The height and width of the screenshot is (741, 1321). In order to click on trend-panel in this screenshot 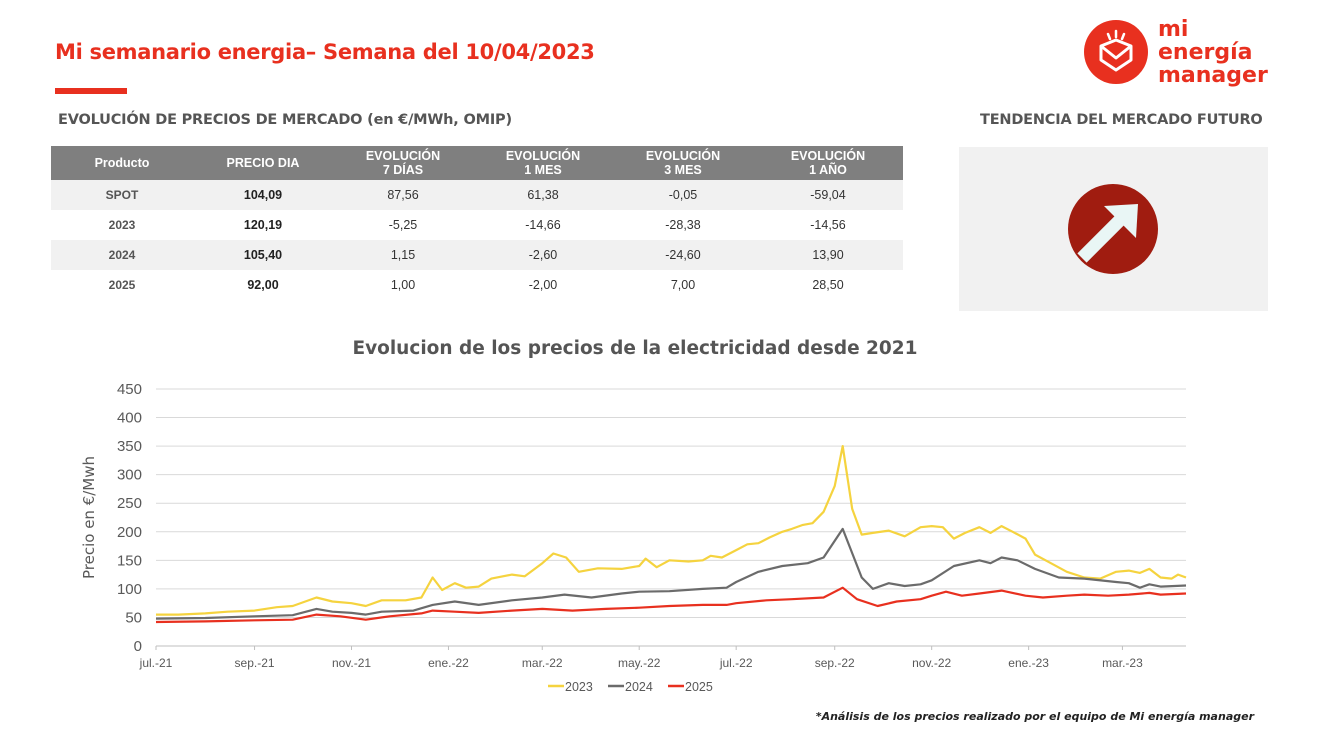, I will do `click(1113, 229)`.